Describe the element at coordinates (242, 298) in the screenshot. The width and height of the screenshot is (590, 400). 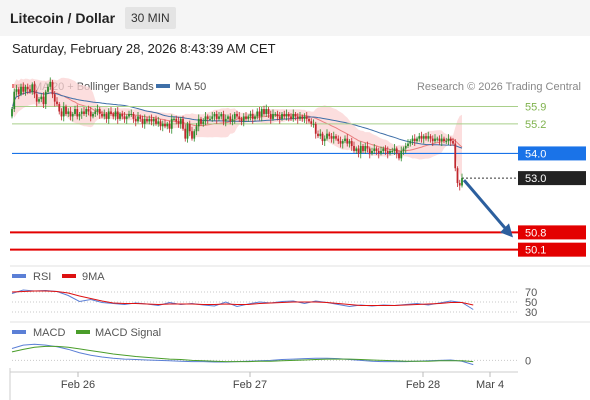
I see `rsi-series-line` at that location.